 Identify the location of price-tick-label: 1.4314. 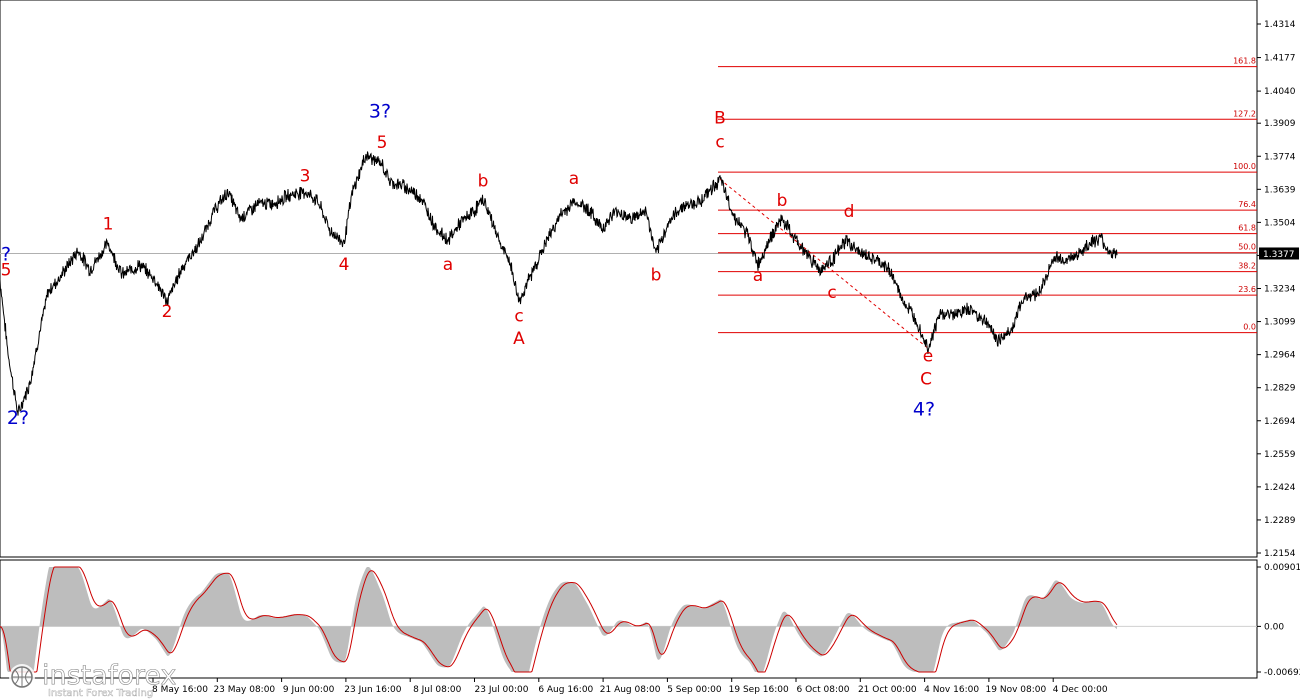
(1280, 25).